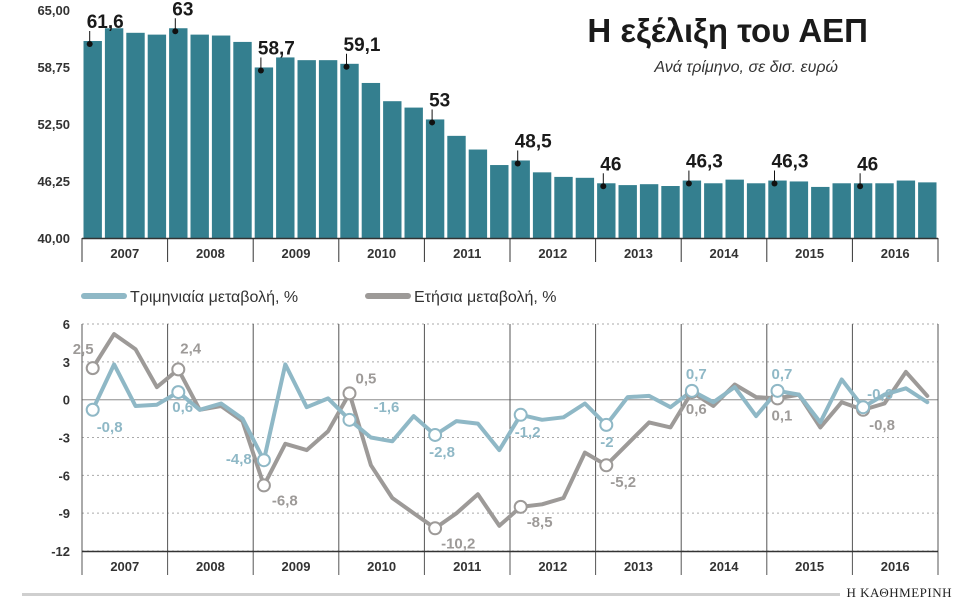 This screenshot has width=960, height=600. What do you see at coordinates (456, 186) in the screenshot?
I see `bar-q18` at bounding box center [456, 186].